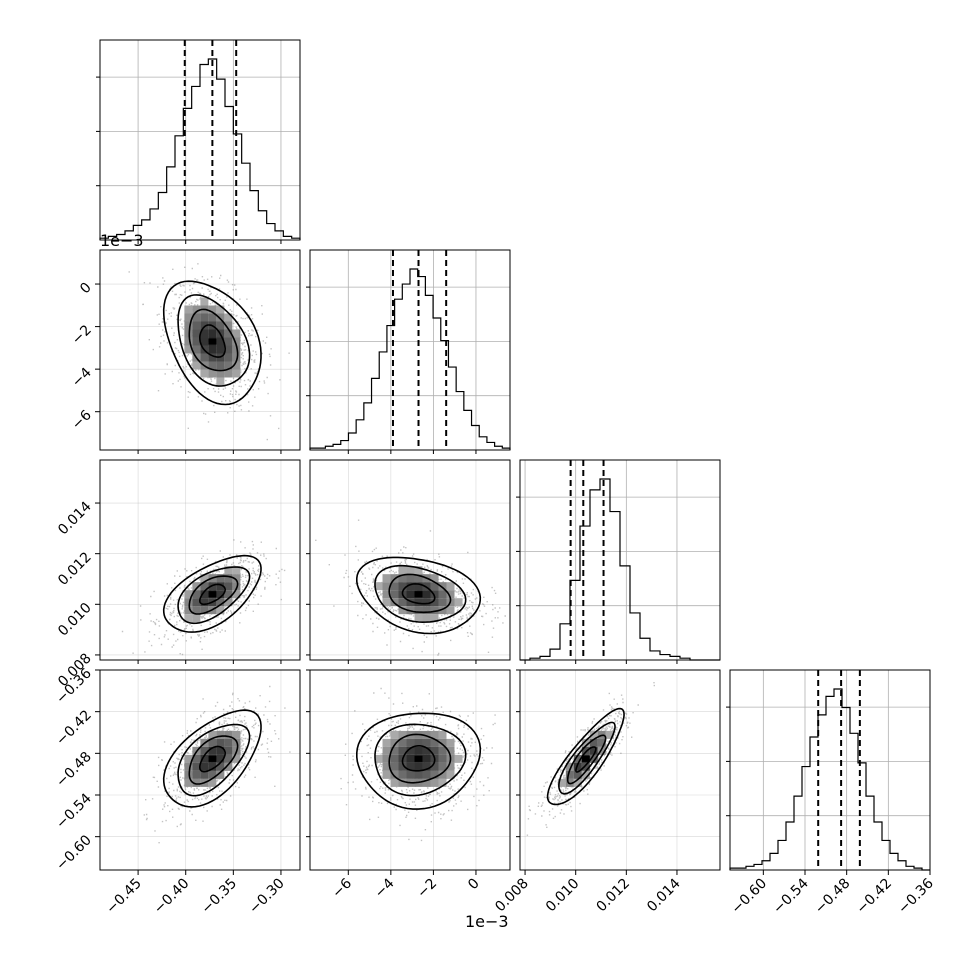 This screenshot has height=970, width=970. I want to click on x-tick-label: −6, so click(342, 888).